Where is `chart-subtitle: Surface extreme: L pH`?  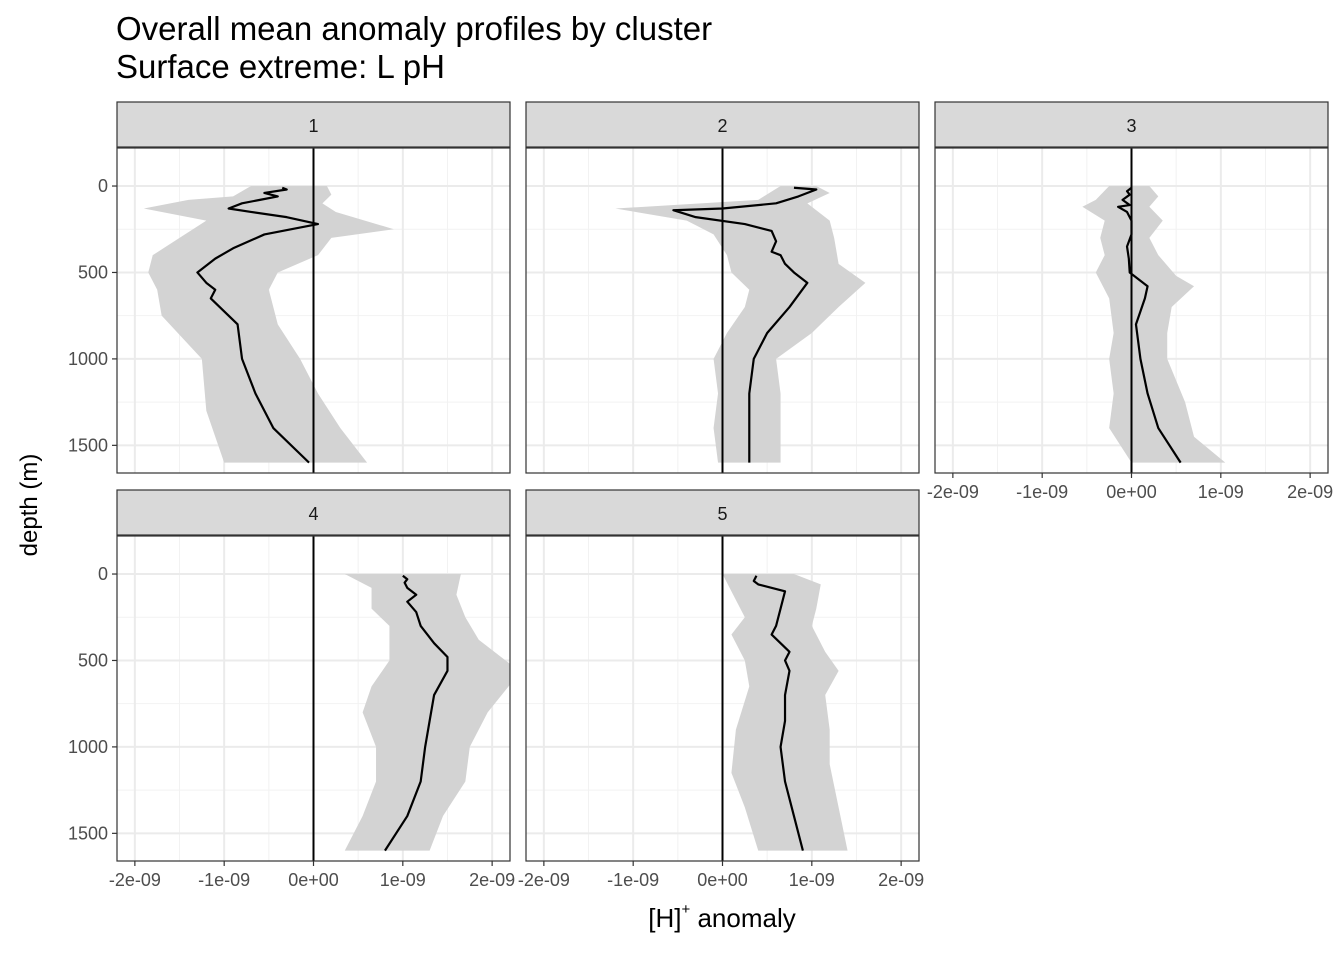
chart-subtitle: Surface extreme: L pH is located at coordinates (280, 66).